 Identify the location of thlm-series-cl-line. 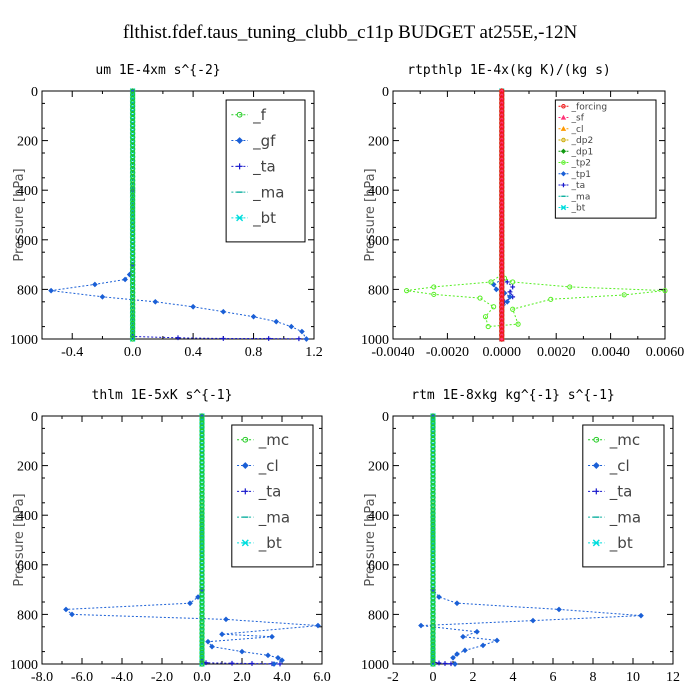
(191, 540).